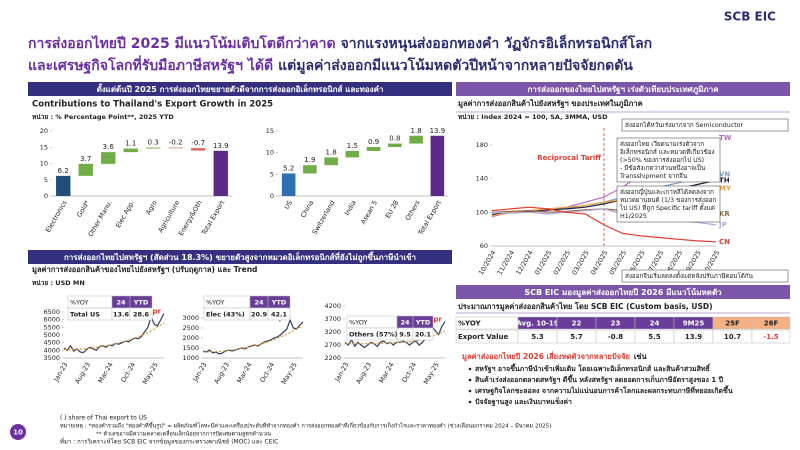 This screenshot has height=450, width=800. What do you see at coordinates (259, 315) in the screenshot?
I see `table-text: 20.9` at bounding box center [259, 315].